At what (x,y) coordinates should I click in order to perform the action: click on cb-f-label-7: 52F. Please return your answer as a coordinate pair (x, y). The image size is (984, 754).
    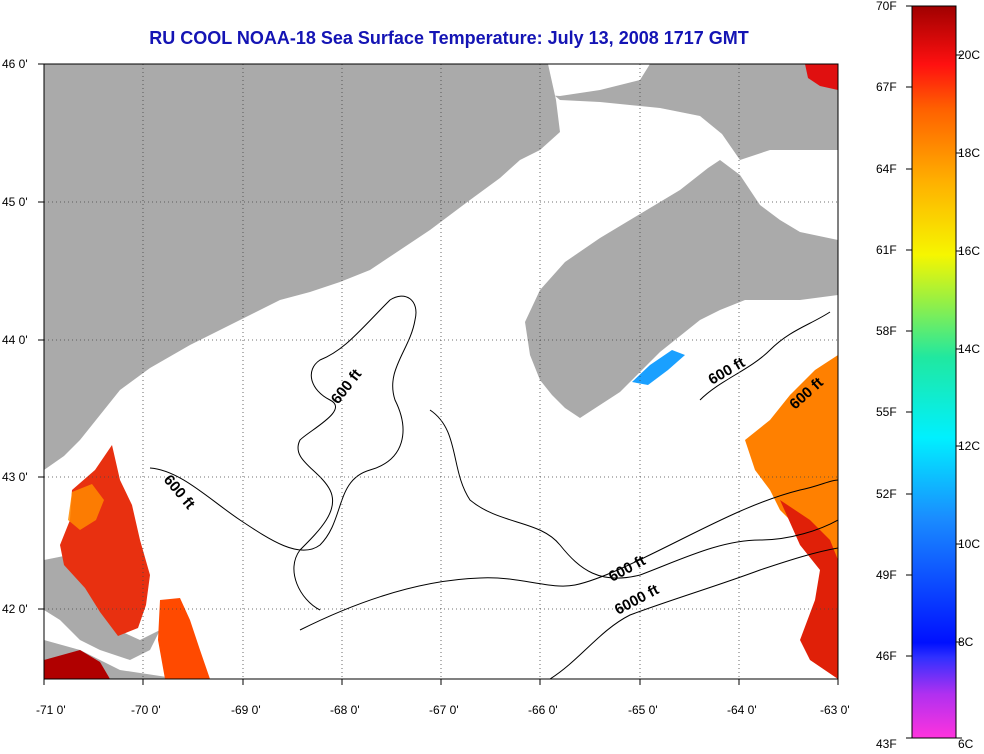
    Looking at the image, I should click on (886, 494).